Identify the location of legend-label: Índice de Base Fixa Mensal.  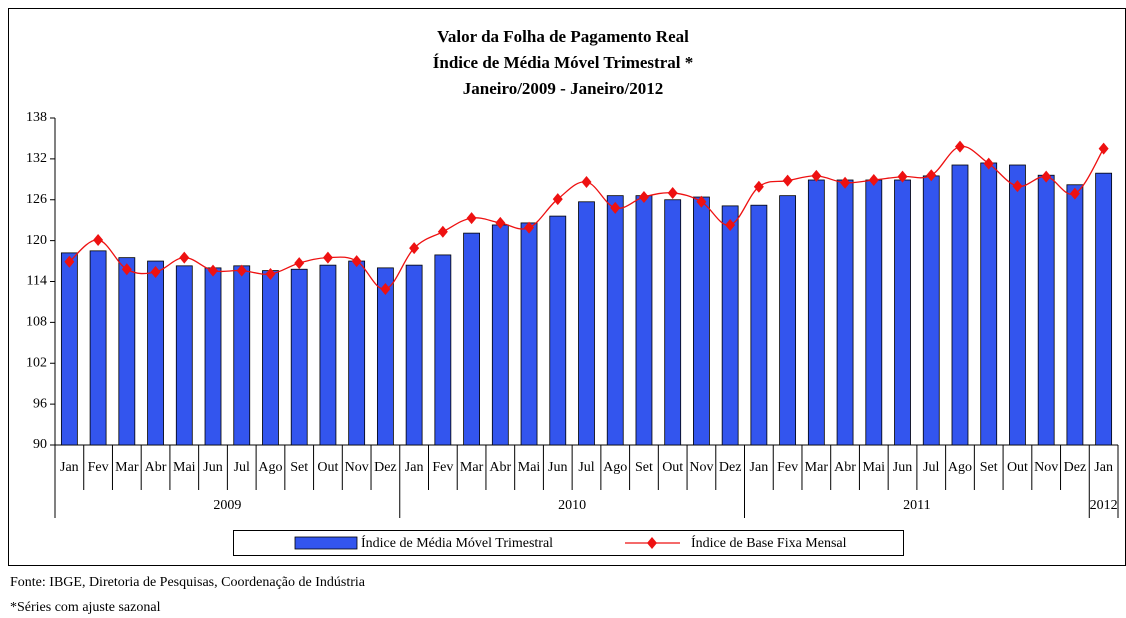
(769, 542).